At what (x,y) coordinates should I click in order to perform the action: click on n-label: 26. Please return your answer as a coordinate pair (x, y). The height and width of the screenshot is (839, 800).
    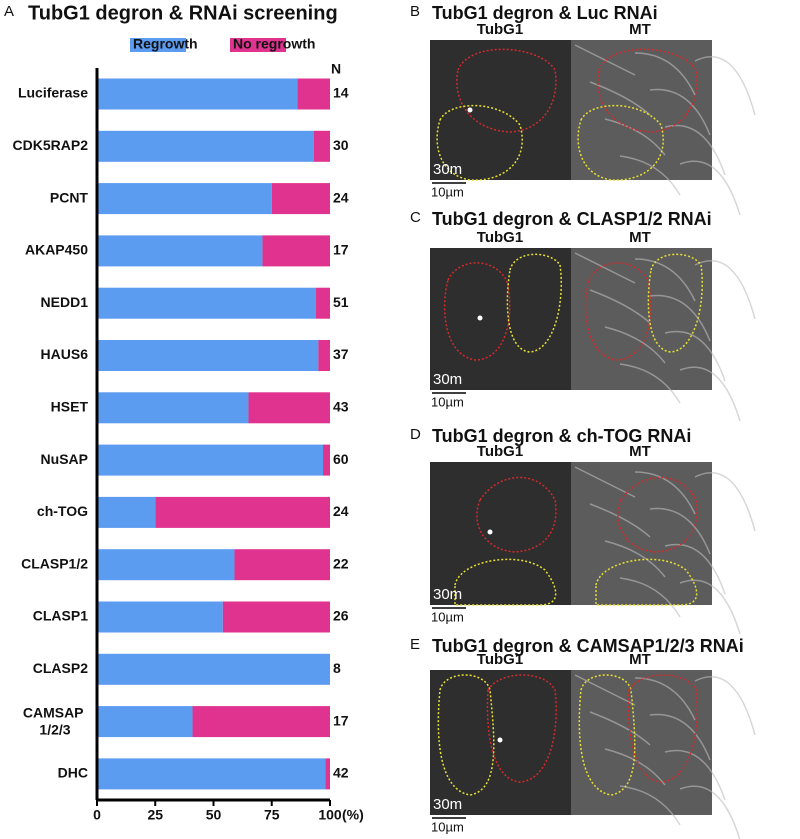
    Looking at the image, I should click on (341, 616).